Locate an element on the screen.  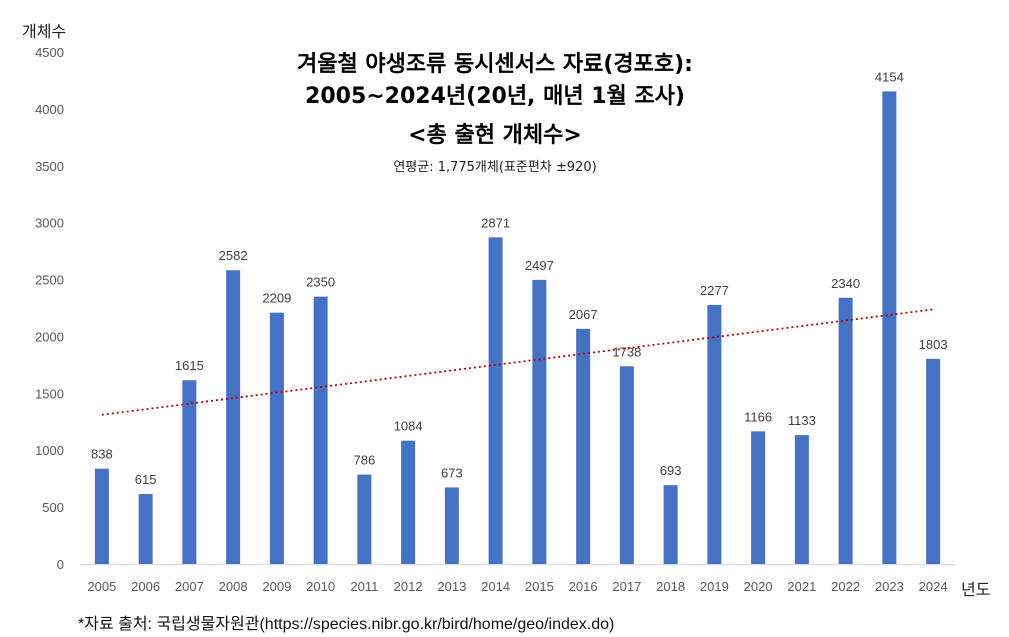
data-label: 4154 is located at coordinates (889, 76).